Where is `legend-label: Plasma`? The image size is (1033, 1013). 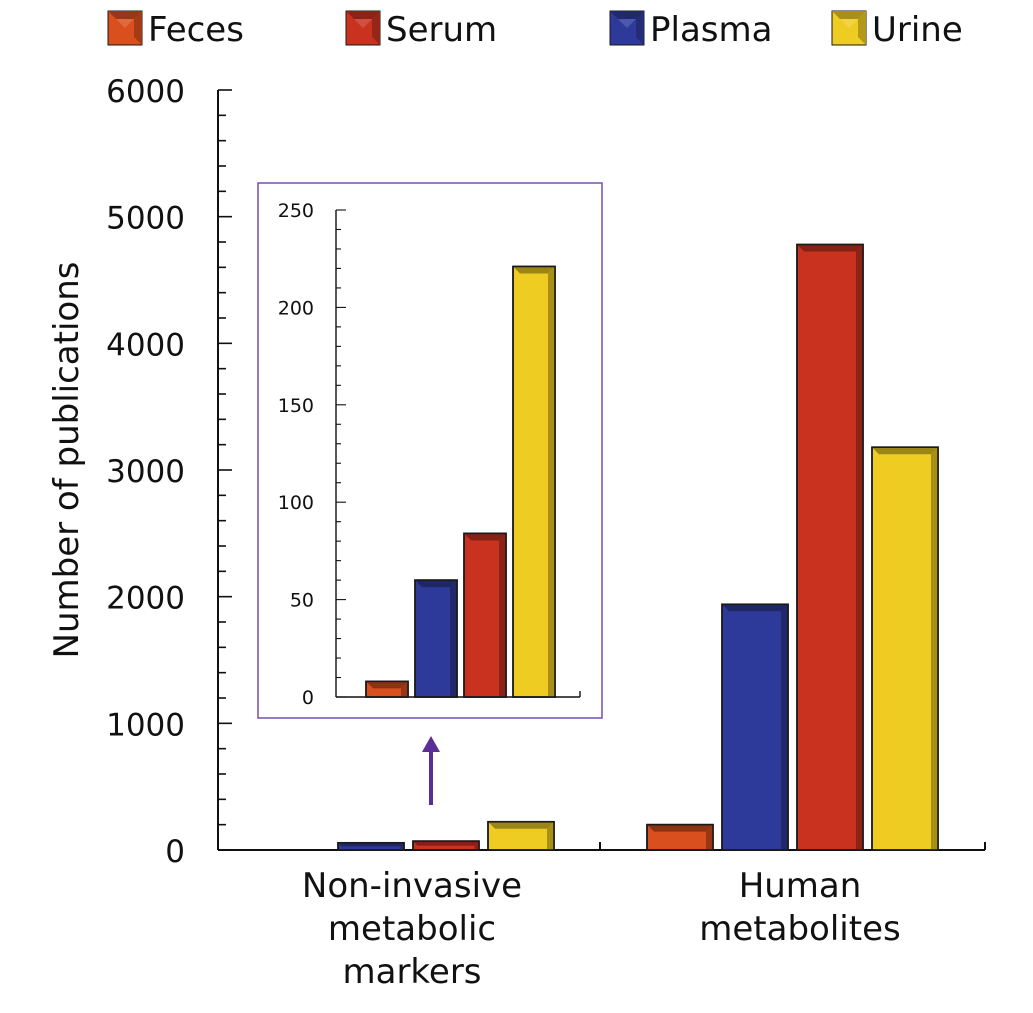 legend-label: Plasma is located at coordinates (711, 30).